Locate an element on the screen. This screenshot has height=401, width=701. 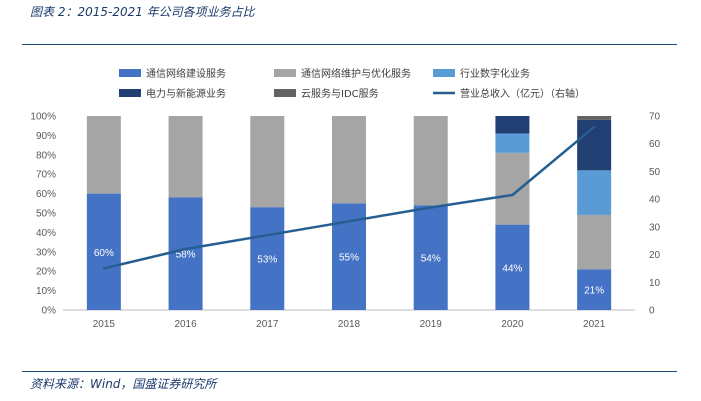
y-left-tick-label: 10% is located at coordinates (46, 291).